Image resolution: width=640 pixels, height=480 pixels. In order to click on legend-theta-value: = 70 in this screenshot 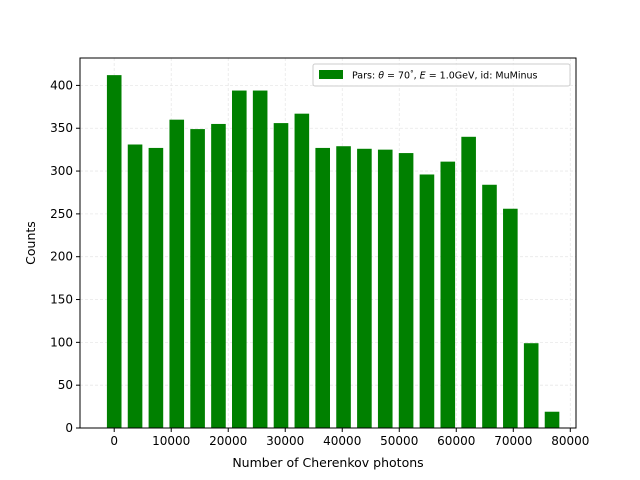, I will do `click(397, 76)`.